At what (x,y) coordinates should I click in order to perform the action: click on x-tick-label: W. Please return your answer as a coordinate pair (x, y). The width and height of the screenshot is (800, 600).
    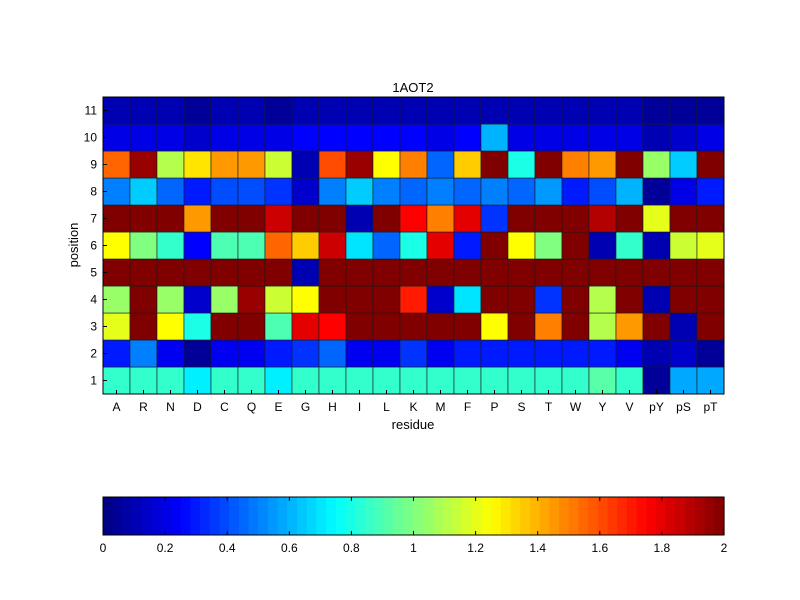
    Looking at the image, I should click on (576, 407).